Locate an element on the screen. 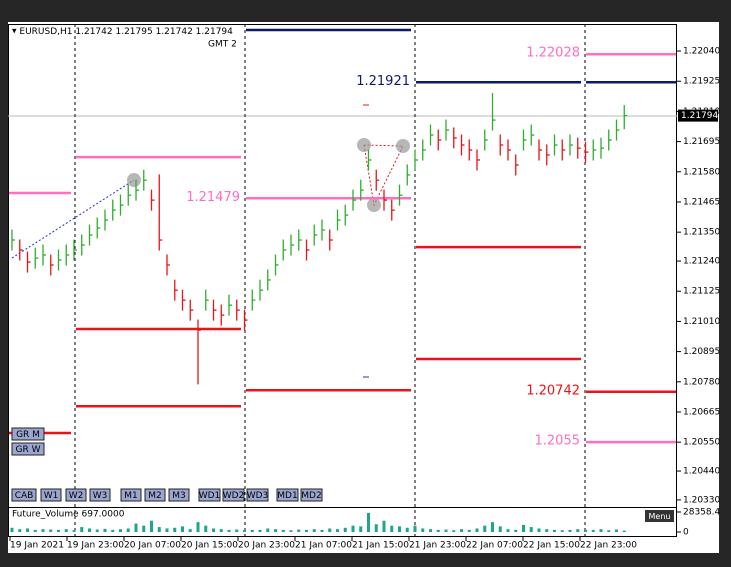 The height and width of the screenshot is (567, 731). level-label: 1.22028 is located at coordinates (553, 53).